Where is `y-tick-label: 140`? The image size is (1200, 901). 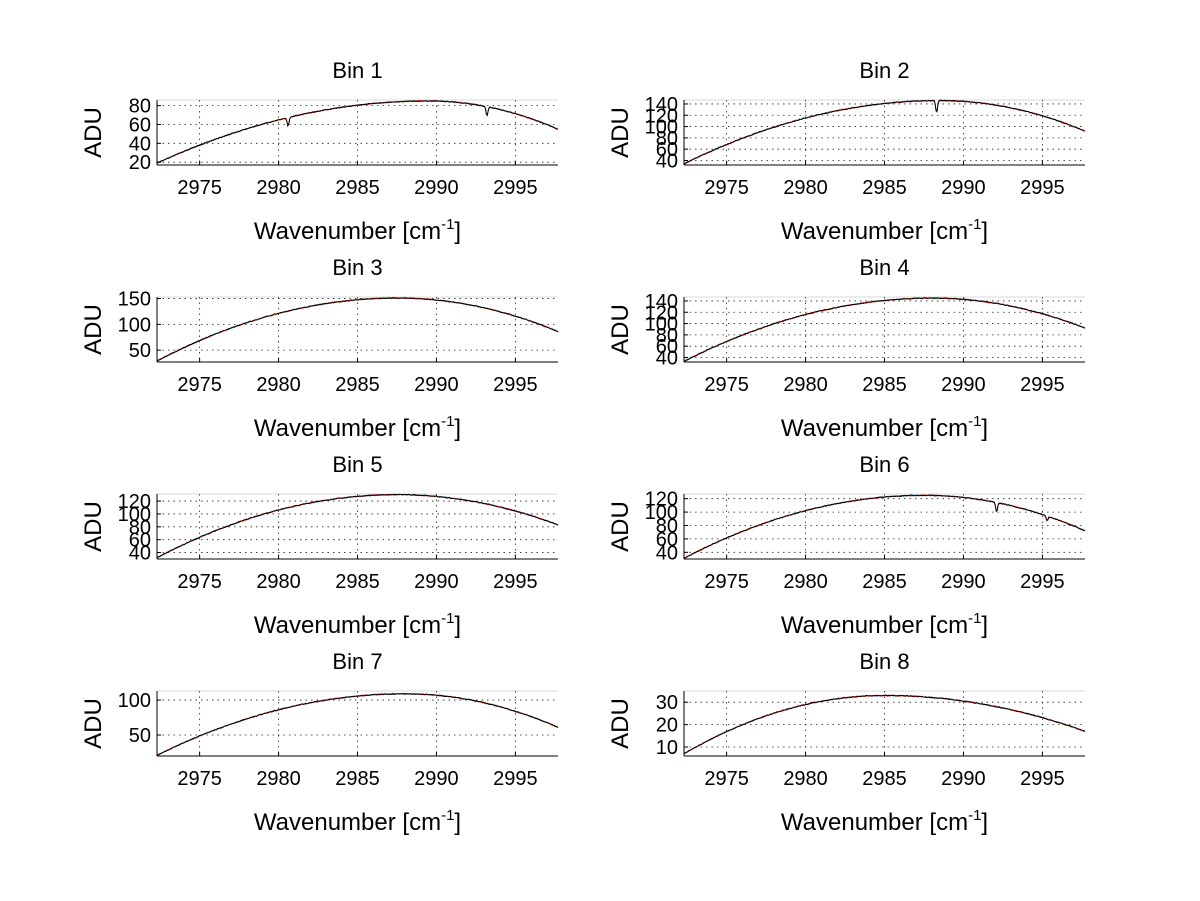
y-tick-label: 140 is located at coordinates (661, 105).